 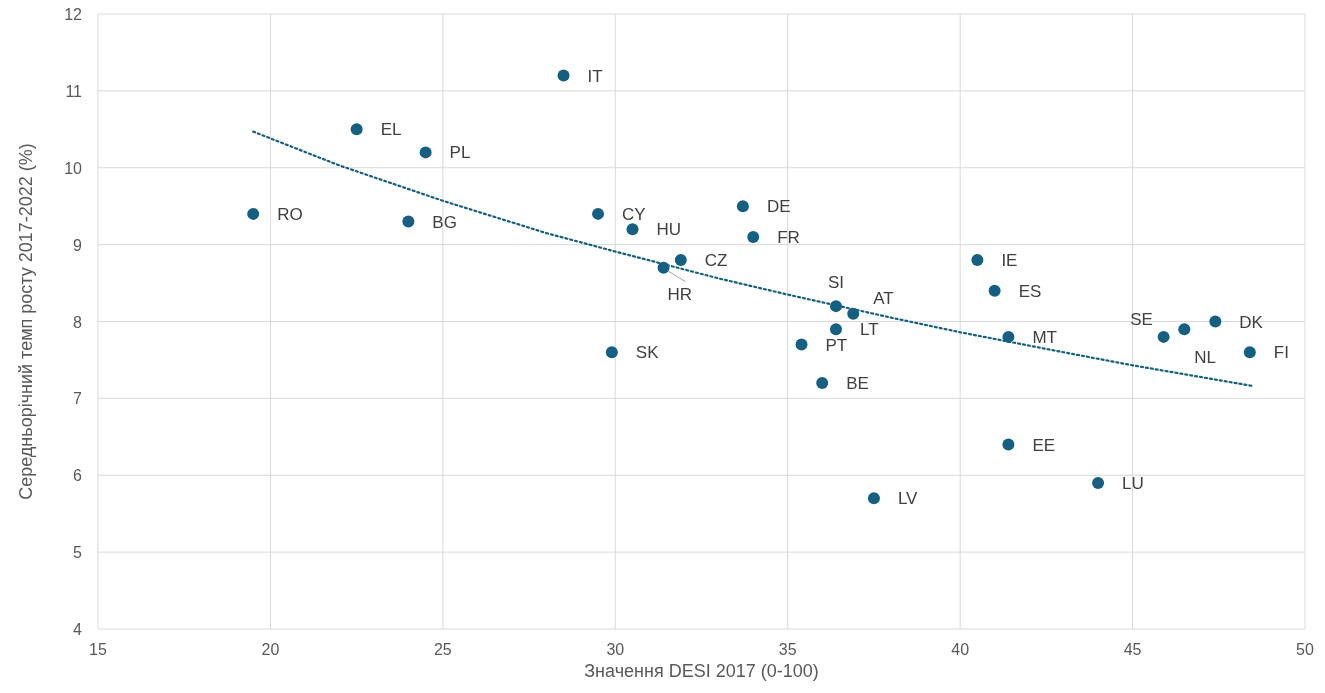 I want to click on x-tick-label: 45, so click(x=1132, y=649).